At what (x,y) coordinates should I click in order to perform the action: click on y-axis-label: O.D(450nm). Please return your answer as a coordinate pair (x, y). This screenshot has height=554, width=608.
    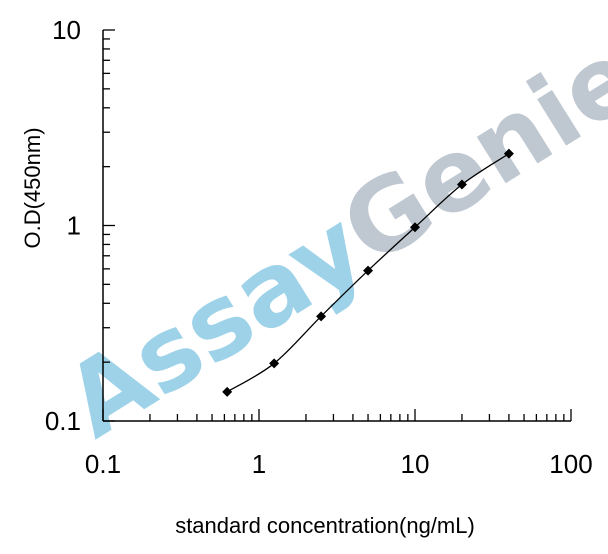
    Looking at the image, I should click on (32, 187).